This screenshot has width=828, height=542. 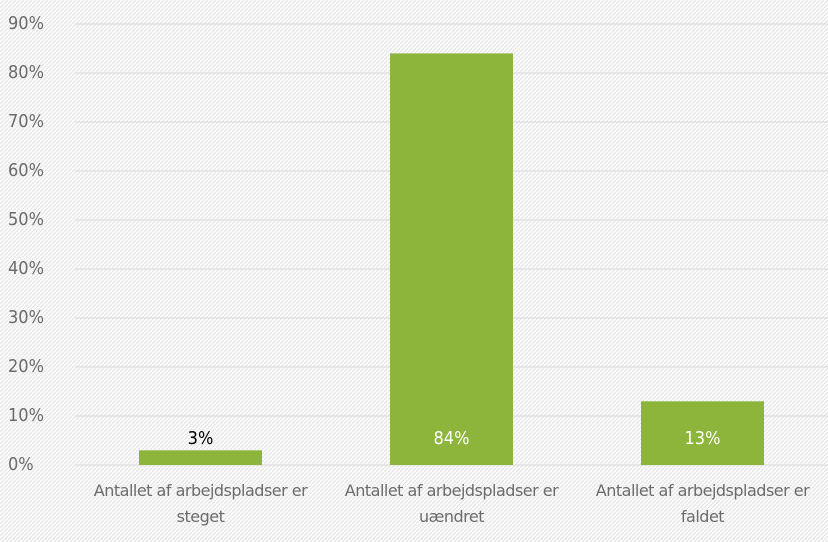 I want to click on value-label: 84%, so click(x=452, y=438).